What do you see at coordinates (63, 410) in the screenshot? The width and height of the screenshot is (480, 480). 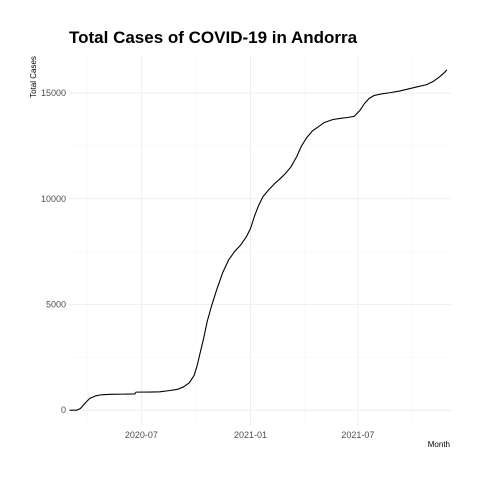 I see `y-tick-label: 0` at bounding box center [63, 410].